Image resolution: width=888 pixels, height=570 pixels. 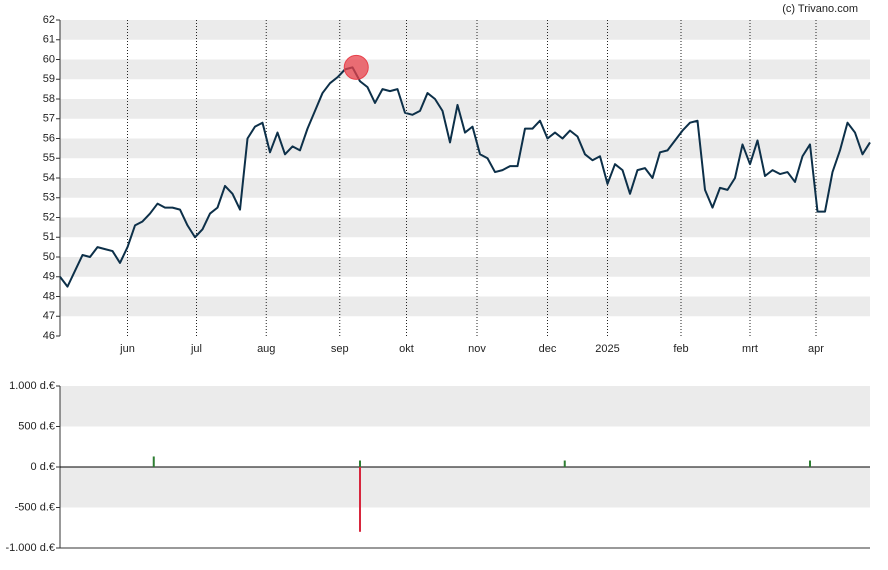 What do you see at coordinates (750, 349) in the screenshot?
I see `x-tick-label: mrt` at bounding box center [750, 349].